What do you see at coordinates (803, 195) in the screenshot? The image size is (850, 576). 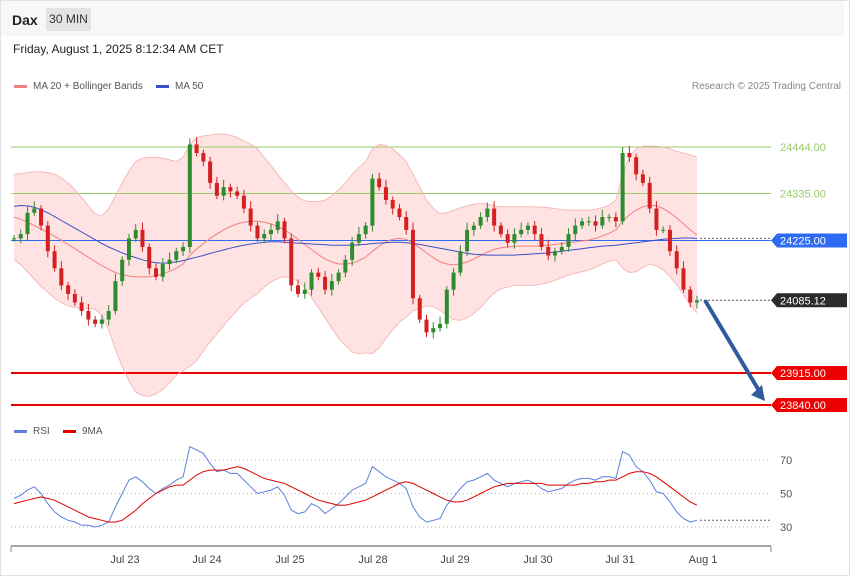 I see `price-label-24335.00: 24335.00` at bounding box center [803, 195].